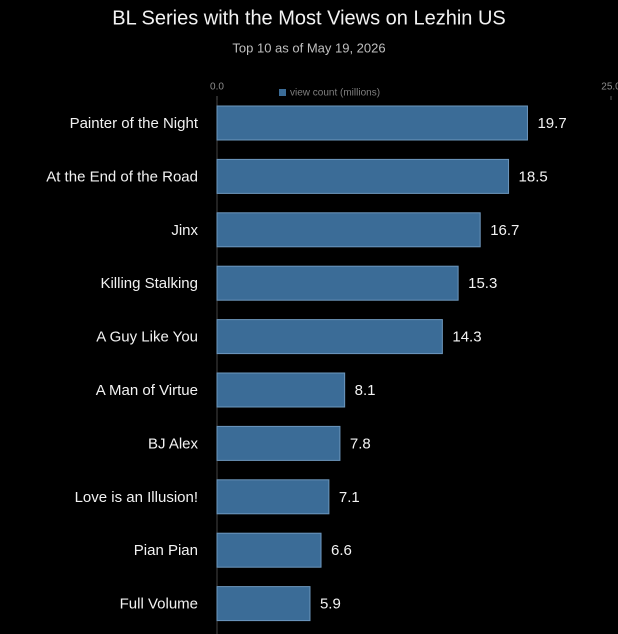 This screenshot has height=634, width=618. I want to click on legend-label: view count (millions), so click(335, 93).